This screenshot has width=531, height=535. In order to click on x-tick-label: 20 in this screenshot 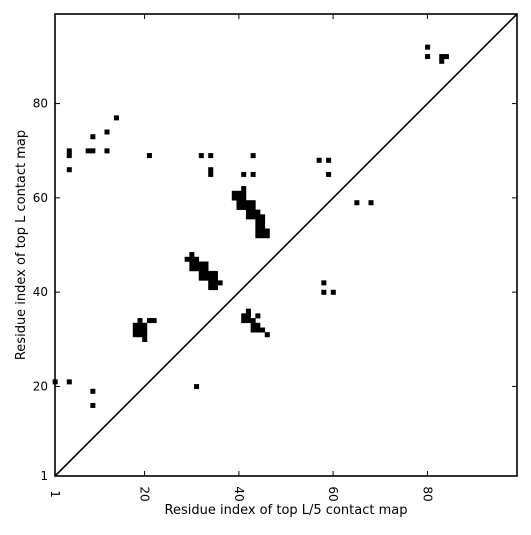, I will do `click(145, 493)`.